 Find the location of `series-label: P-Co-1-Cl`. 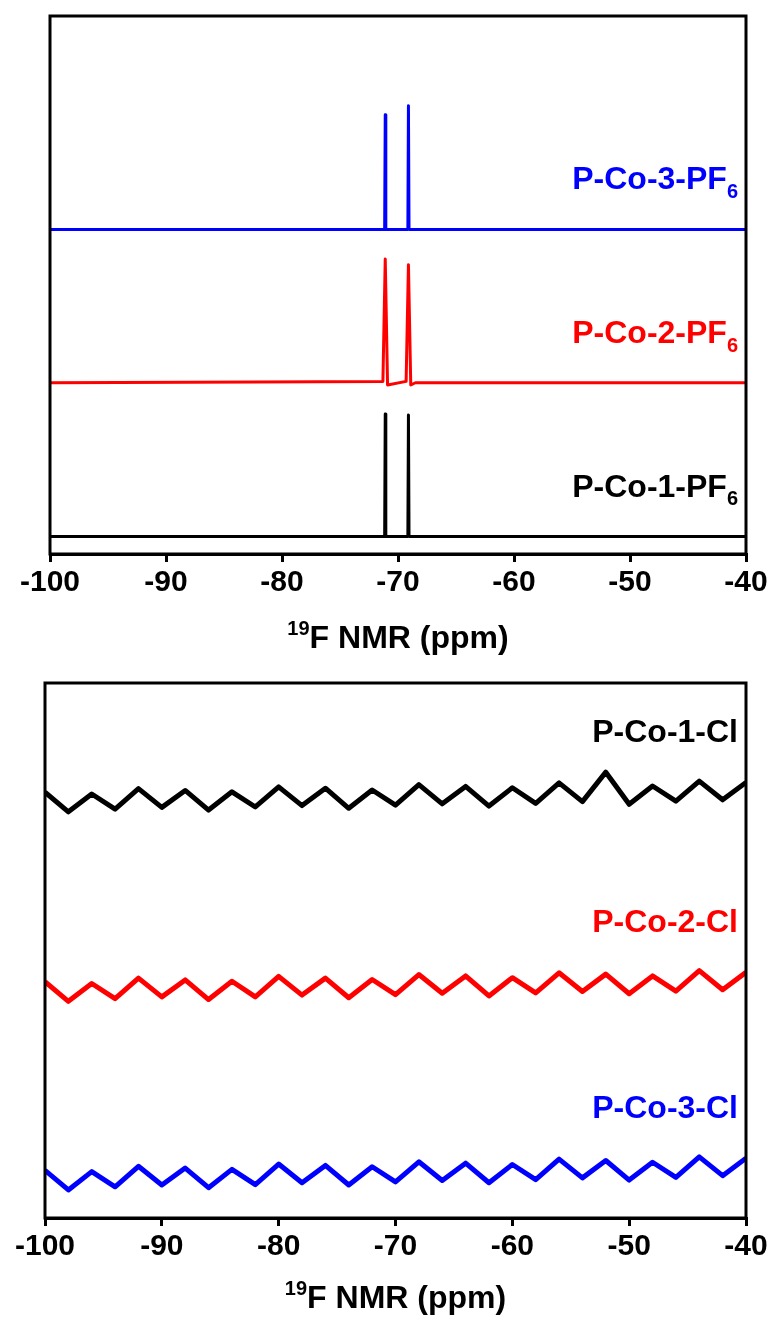

series-label: P-Co-1-Cl is located at coordinates (665, 731).